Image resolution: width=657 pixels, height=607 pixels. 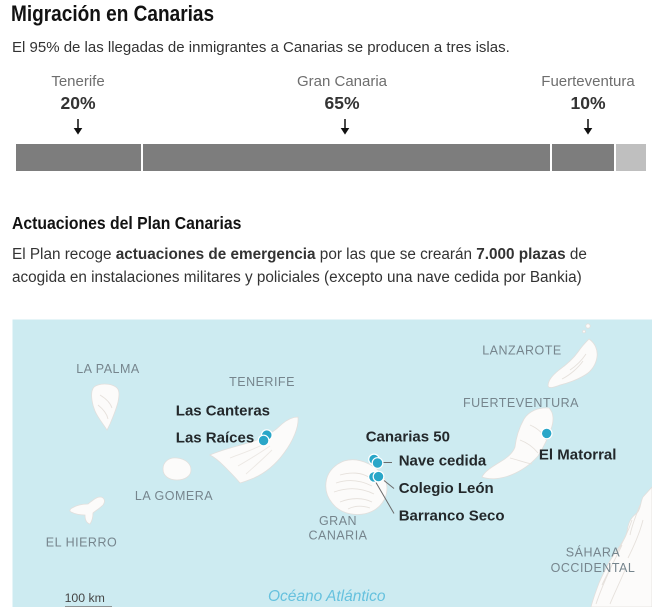 I want to click on svg-text: GRAN, so click(x=338, y=521).